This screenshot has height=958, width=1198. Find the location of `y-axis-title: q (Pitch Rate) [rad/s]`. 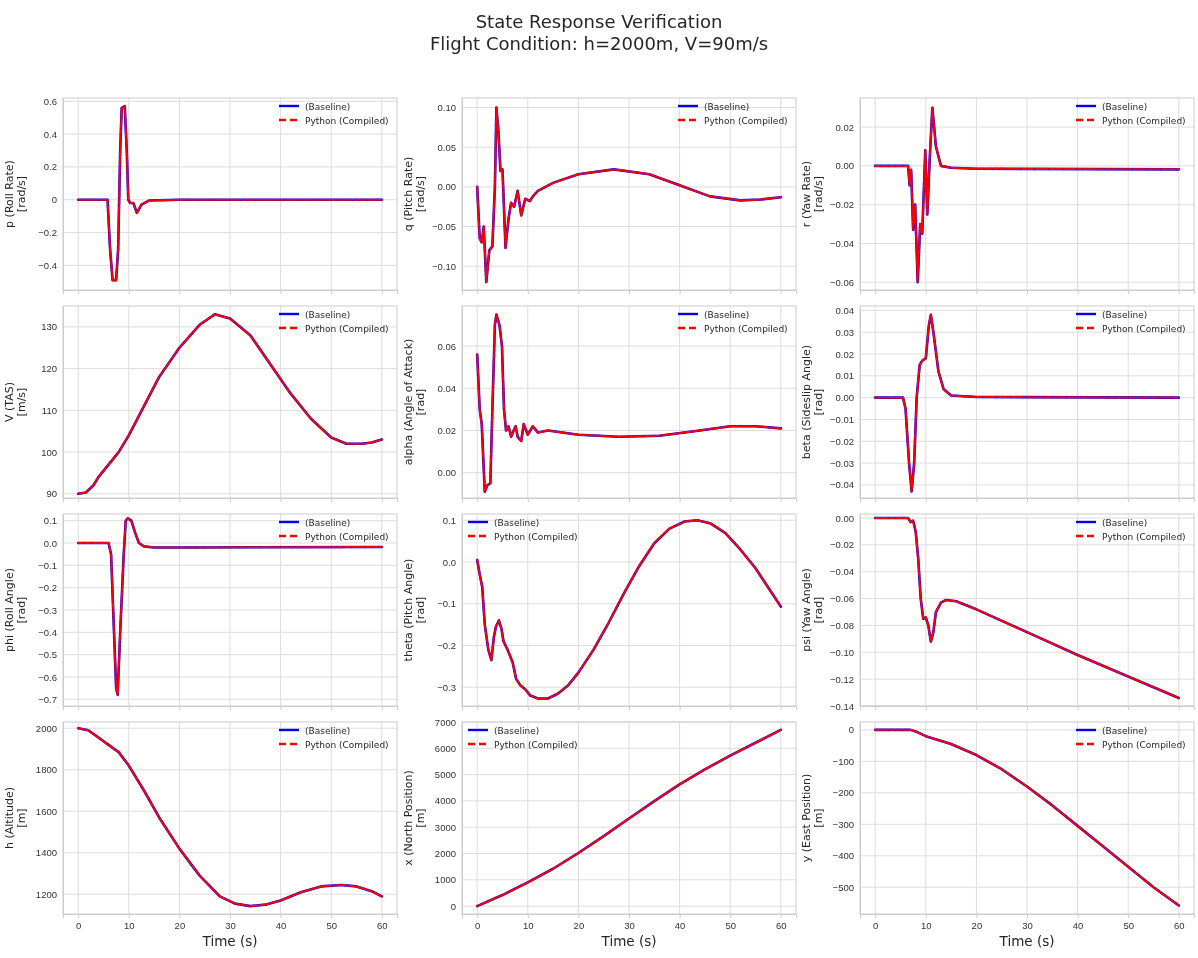

y-axis-title: q (Pitch Rate) [rad/s] is located at coordinates (414, 194).